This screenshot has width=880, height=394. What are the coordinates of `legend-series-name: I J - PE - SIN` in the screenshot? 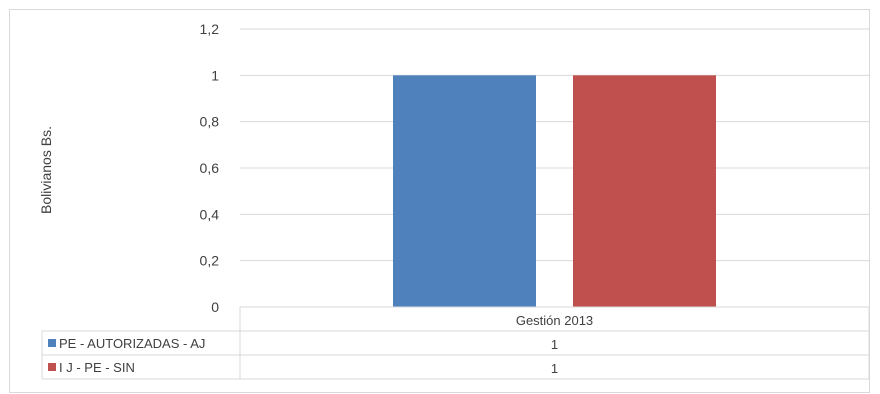 It's located at (97, 367).